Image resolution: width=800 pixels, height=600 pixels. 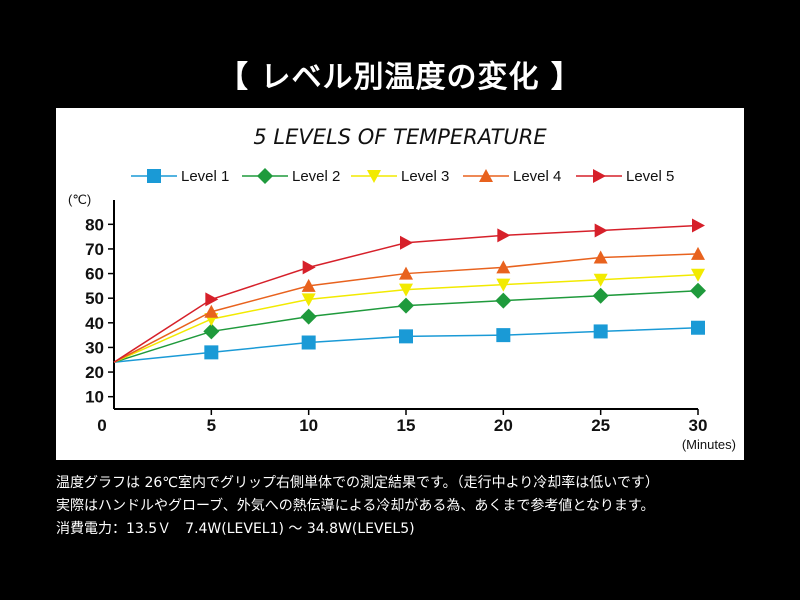 What do you see at coordinates (400, 77) in the screenshot?
I see `page-heading: 【 レベル別温度の変化 】` at bounding box center [400, 77].